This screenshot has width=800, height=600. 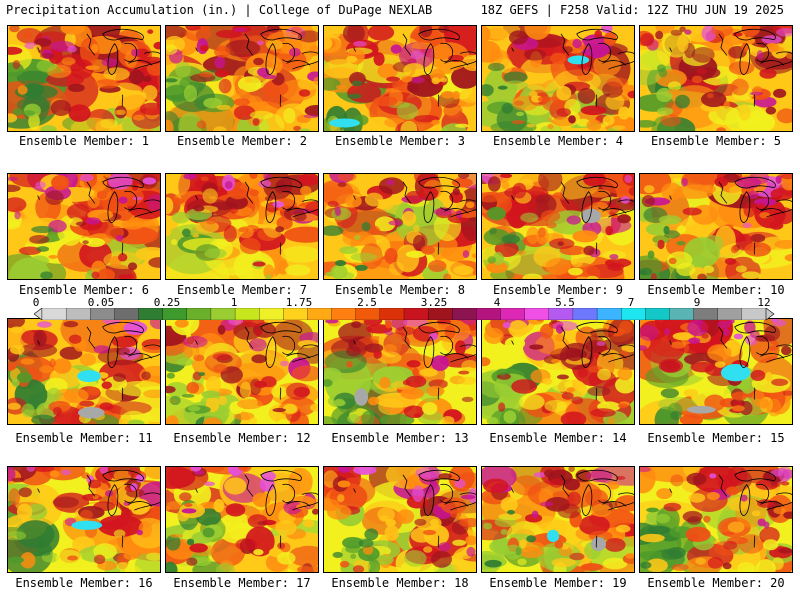 What do you see at coordinates (558, 438) in the screenshot?
I see `member-caption-14: Ensemble Member: 14` at bounding box center [558, 438].